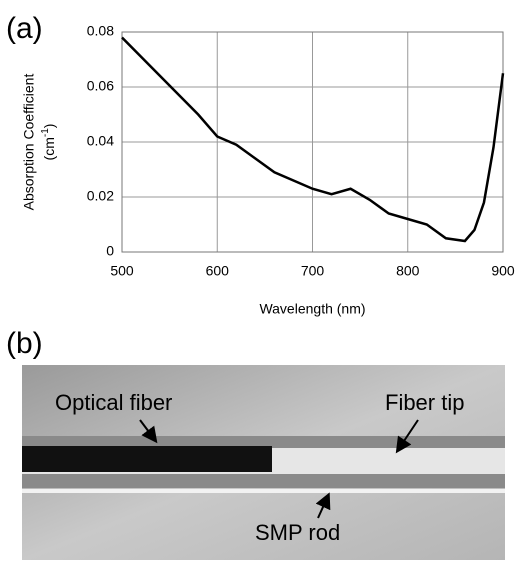 Image resolution: width=522 pixels, height=574 pixels. What do you see at coordinates (29, 142) in the screenshot?
I see `y-axis-label: Absorption Coefficient` at bounding box center [29, 142].